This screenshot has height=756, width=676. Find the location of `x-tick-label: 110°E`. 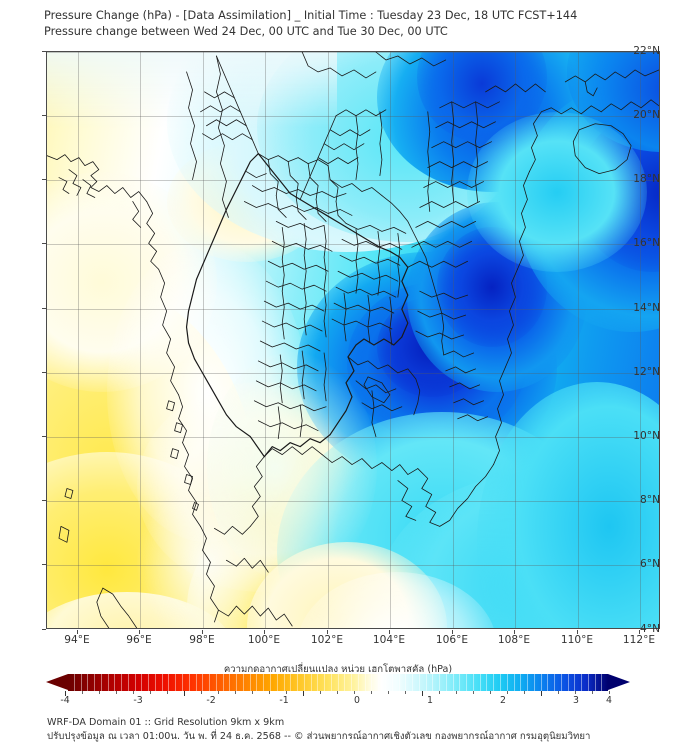

x-tick-label: 110°E is located at coordinates (577, 640).